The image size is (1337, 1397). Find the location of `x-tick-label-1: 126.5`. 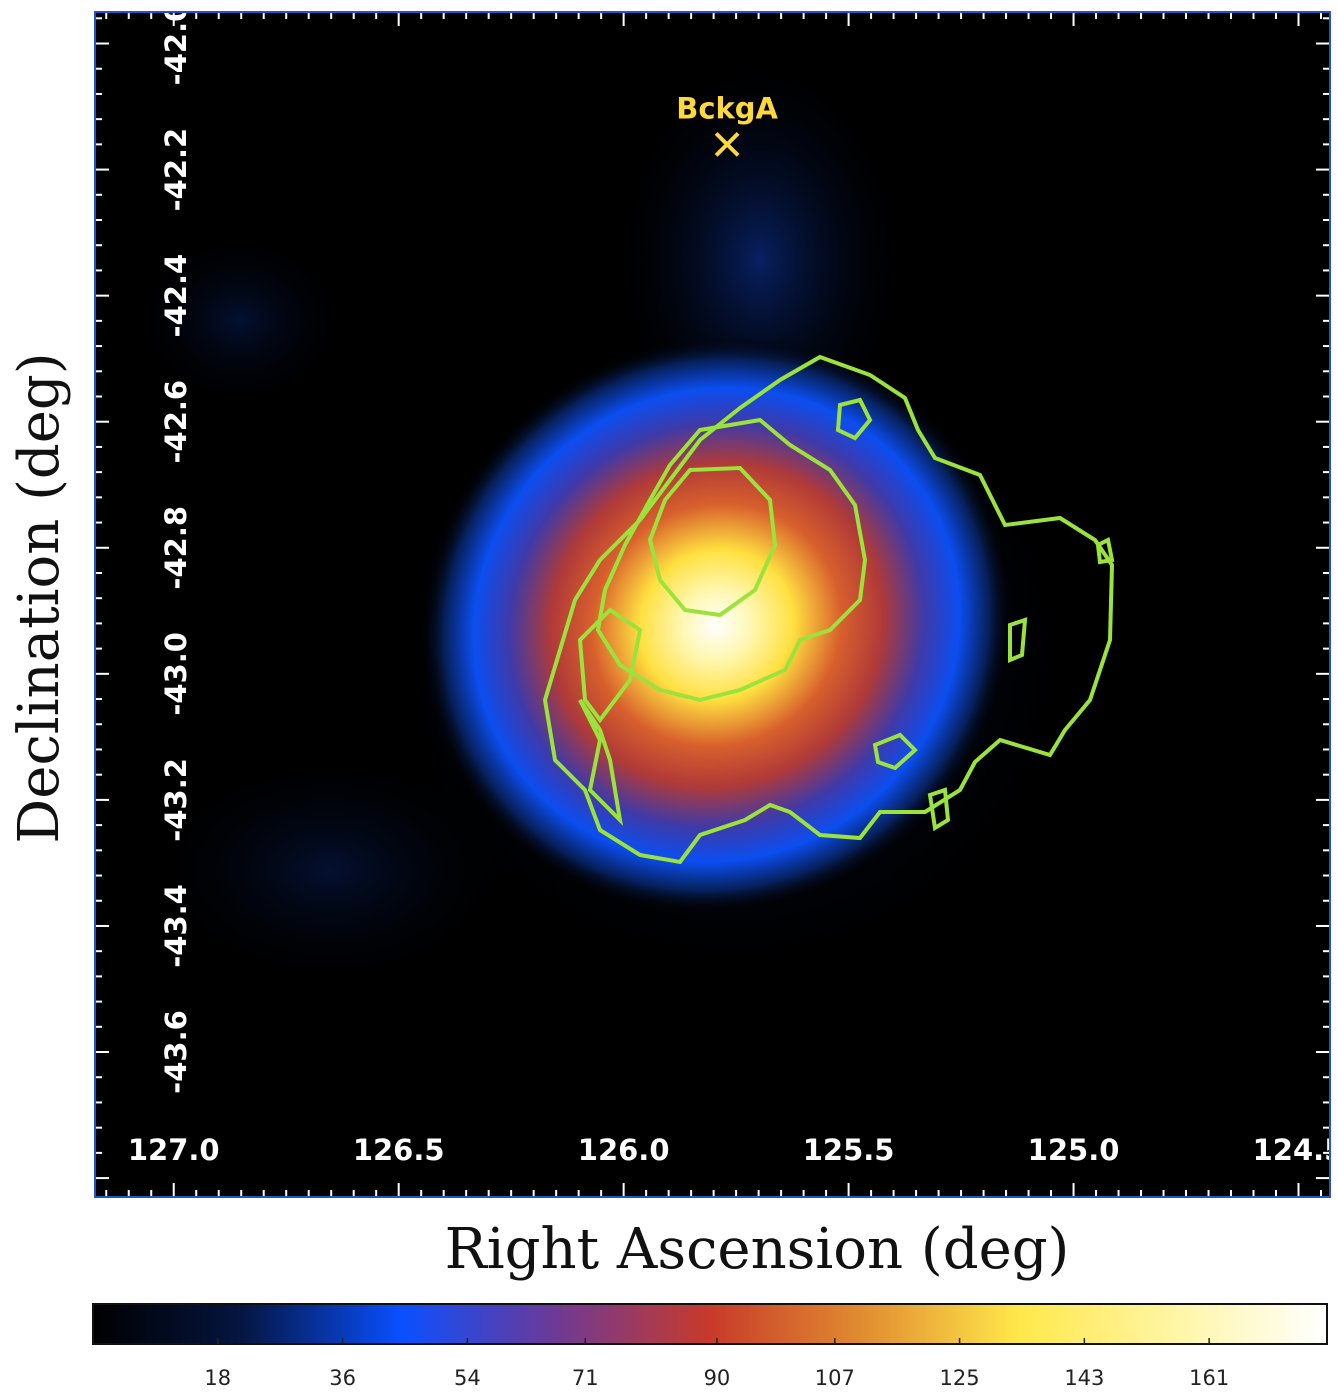

x-tick-label-1: 126.5 is located at coordinates (399, 1150).